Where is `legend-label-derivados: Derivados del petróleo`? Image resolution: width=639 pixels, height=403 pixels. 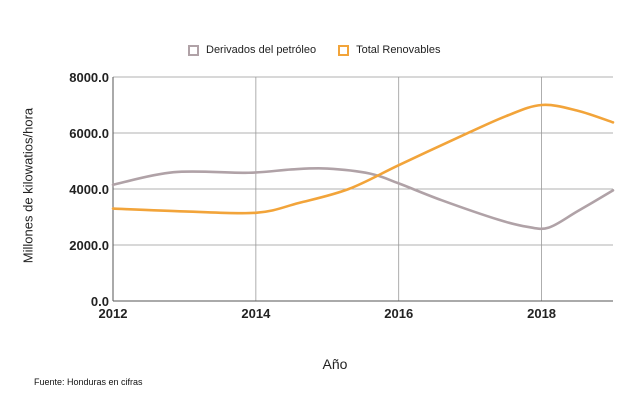 legend-label-derivados: Derivados del petróleo is located at coordinates (261, 50).